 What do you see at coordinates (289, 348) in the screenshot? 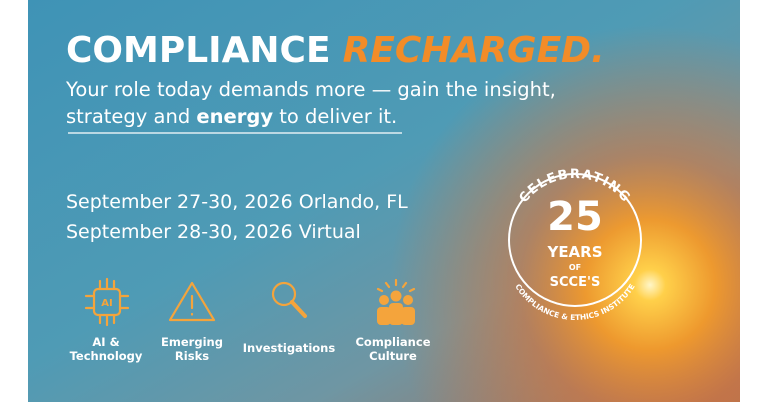
I see `topic-label: Investigations` at bounding box center [289, 348].